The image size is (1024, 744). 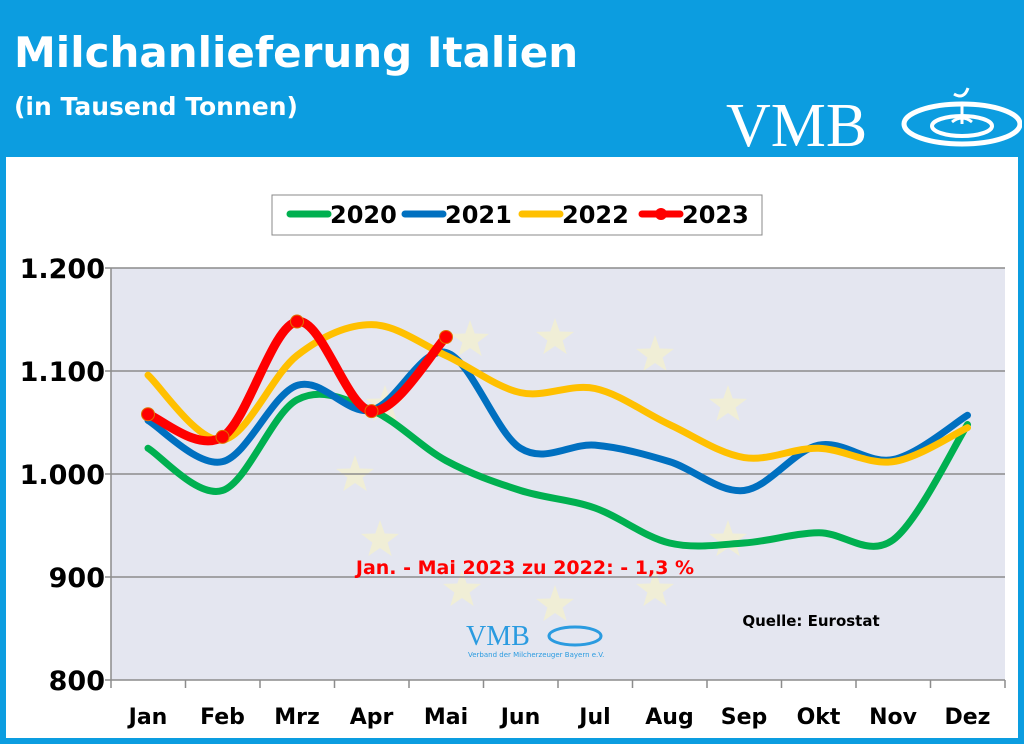 What do you see at coordinates (156, 106) in the screenshot?
I see `page-subtitle: (in Tausend Tonnen)` at bounding box center [156, 106].